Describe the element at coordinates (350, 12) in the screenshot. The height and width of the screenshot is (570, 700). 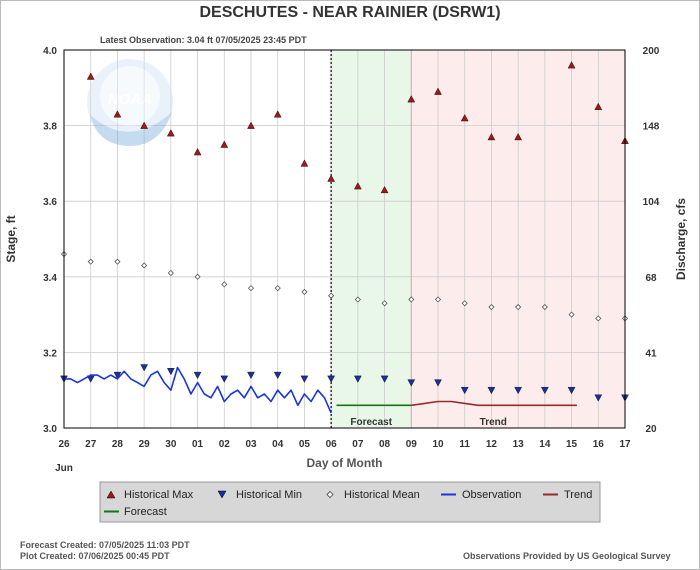
I see `chart-title: DESCHUTES - NEAR RAINIER (DSRW1)` at that location.